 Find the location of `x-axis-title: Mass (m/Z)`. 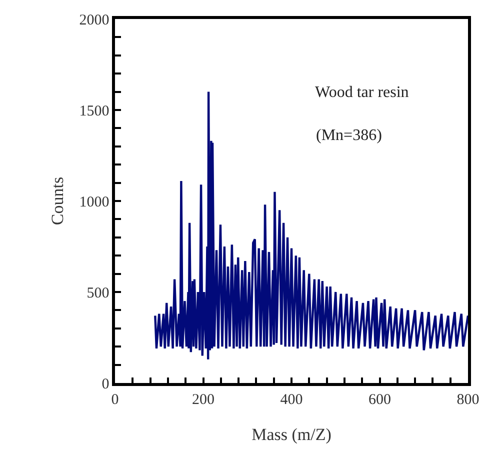

x-axis-title: Mass (m/Z) is located at coordinates (292, 434).